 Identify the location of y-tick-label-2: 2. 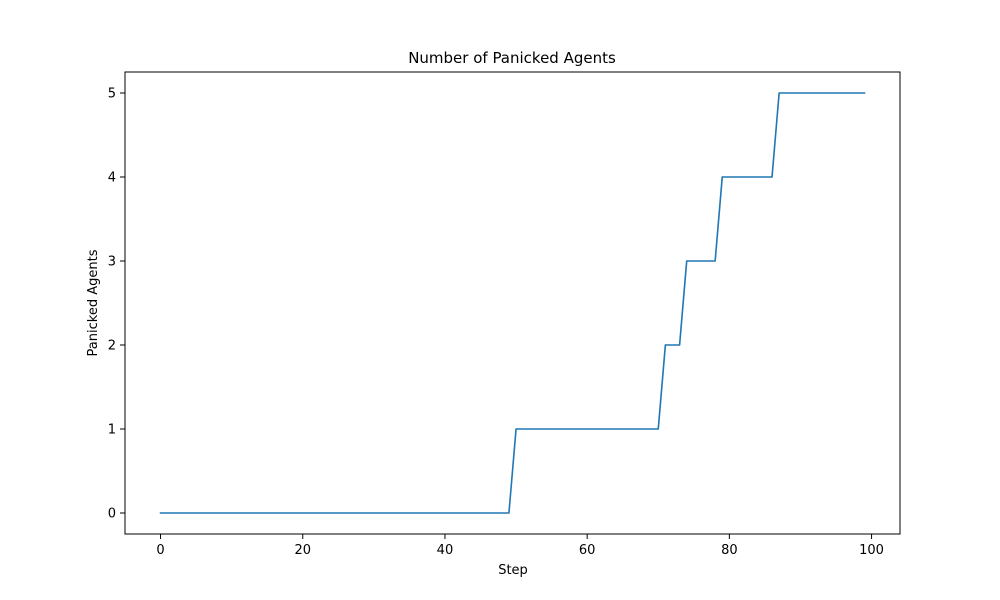
(112, 346).